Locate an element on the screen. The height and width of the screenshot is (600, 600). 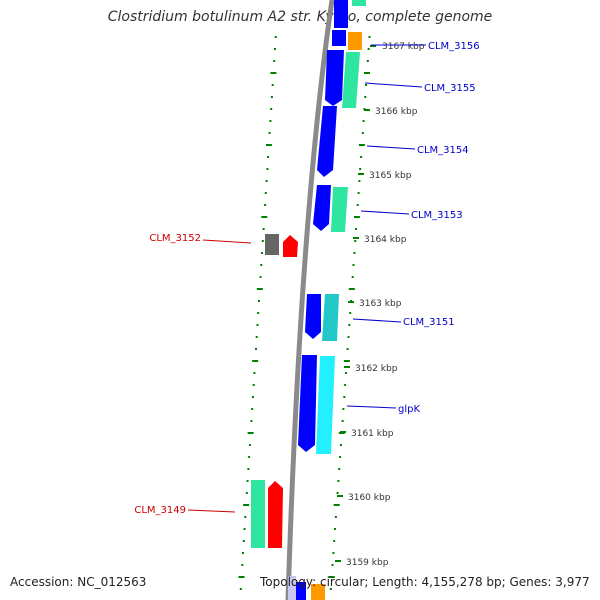
gene-label-clm-3155: CLM_3155 is located at coordinates (450, 88).